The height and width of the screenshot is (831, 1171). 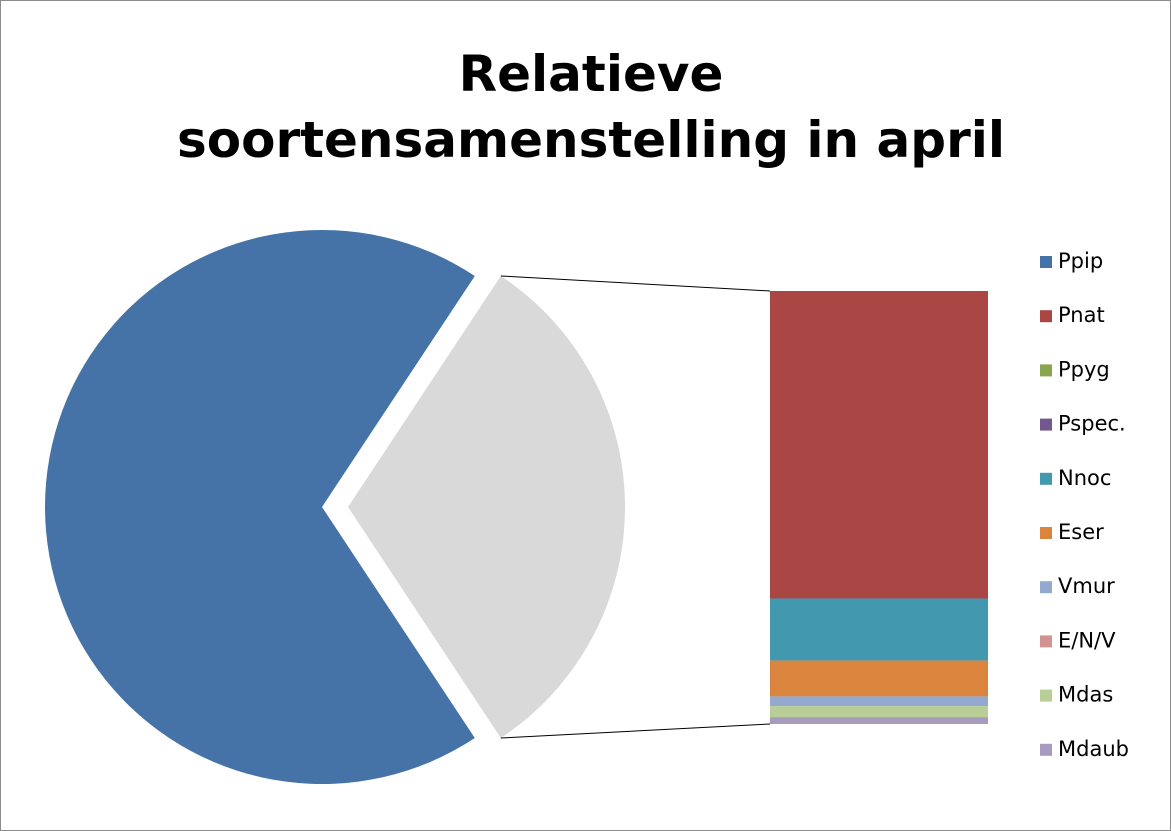 What do you see at coordinates (486, 507) in the screenshot?
I see `pie-other-slice` at bounding box center [486, 507].